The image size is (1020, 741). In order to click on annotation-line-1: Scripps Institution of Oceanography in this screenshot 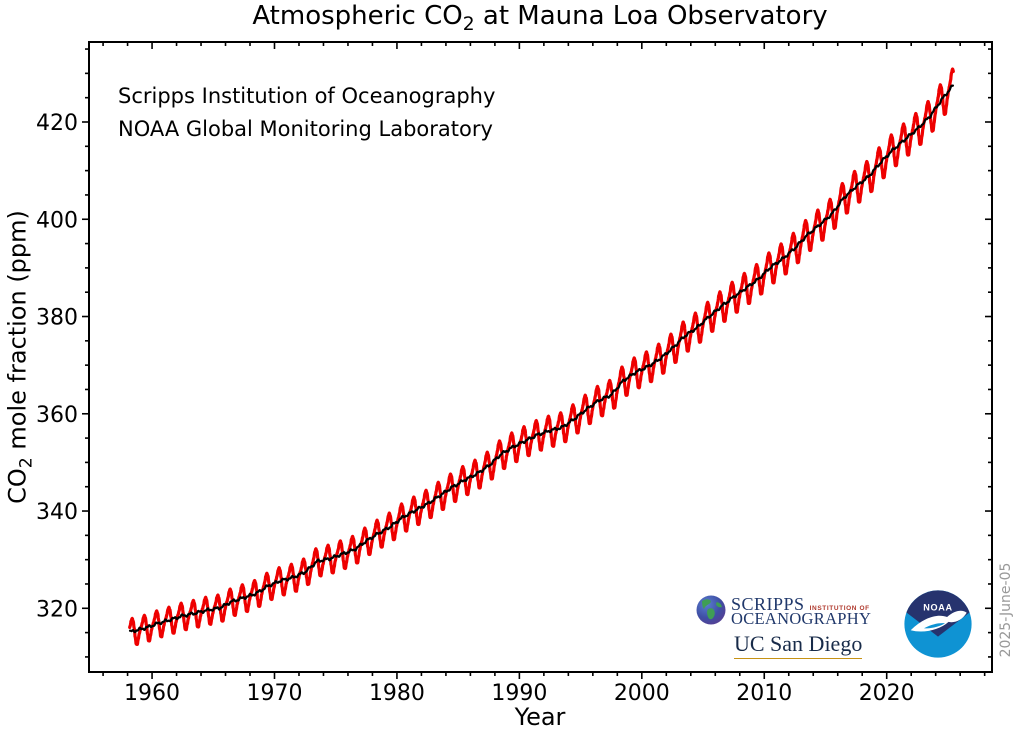, I will do `click(307, 96)`.